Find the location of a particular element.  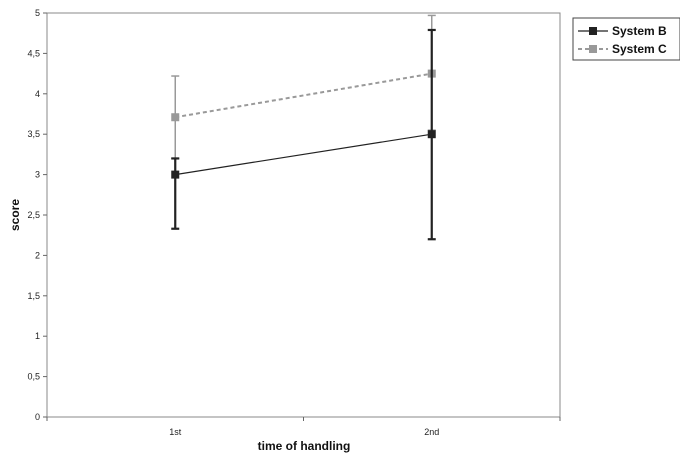

y-tick-label: 4 is located at coordinates (37, 94).